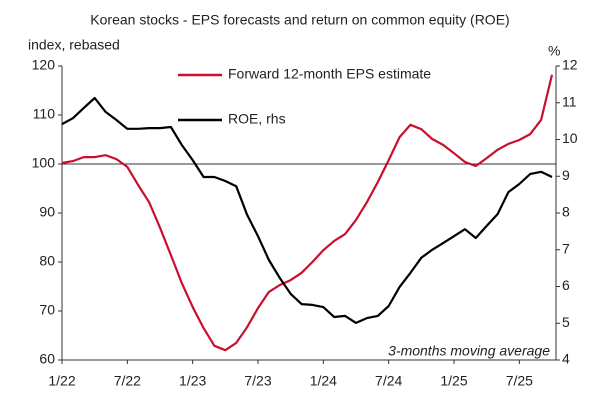 The image size is (598, 403). I want to click on x-tick-label: 1/25, so click(453, 381).